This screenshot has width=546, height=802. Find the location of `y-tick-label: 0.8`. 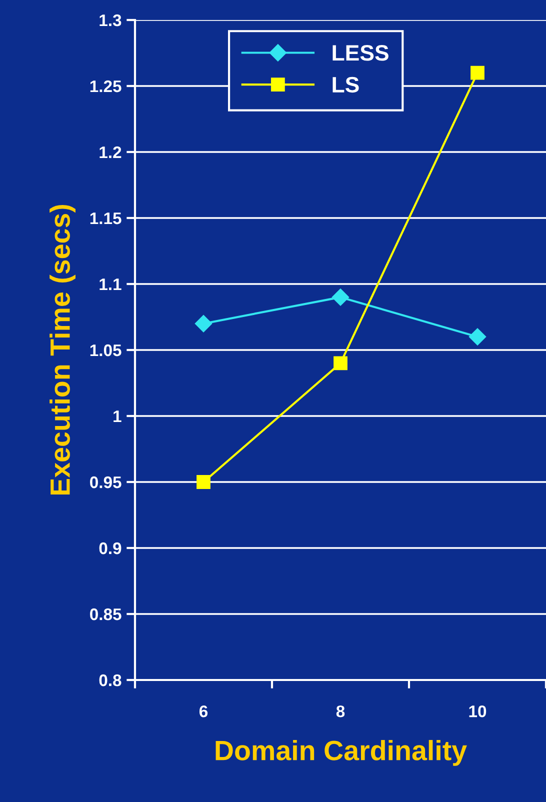

y-tick-label: 0.8 is located at coordinates (110, 680).